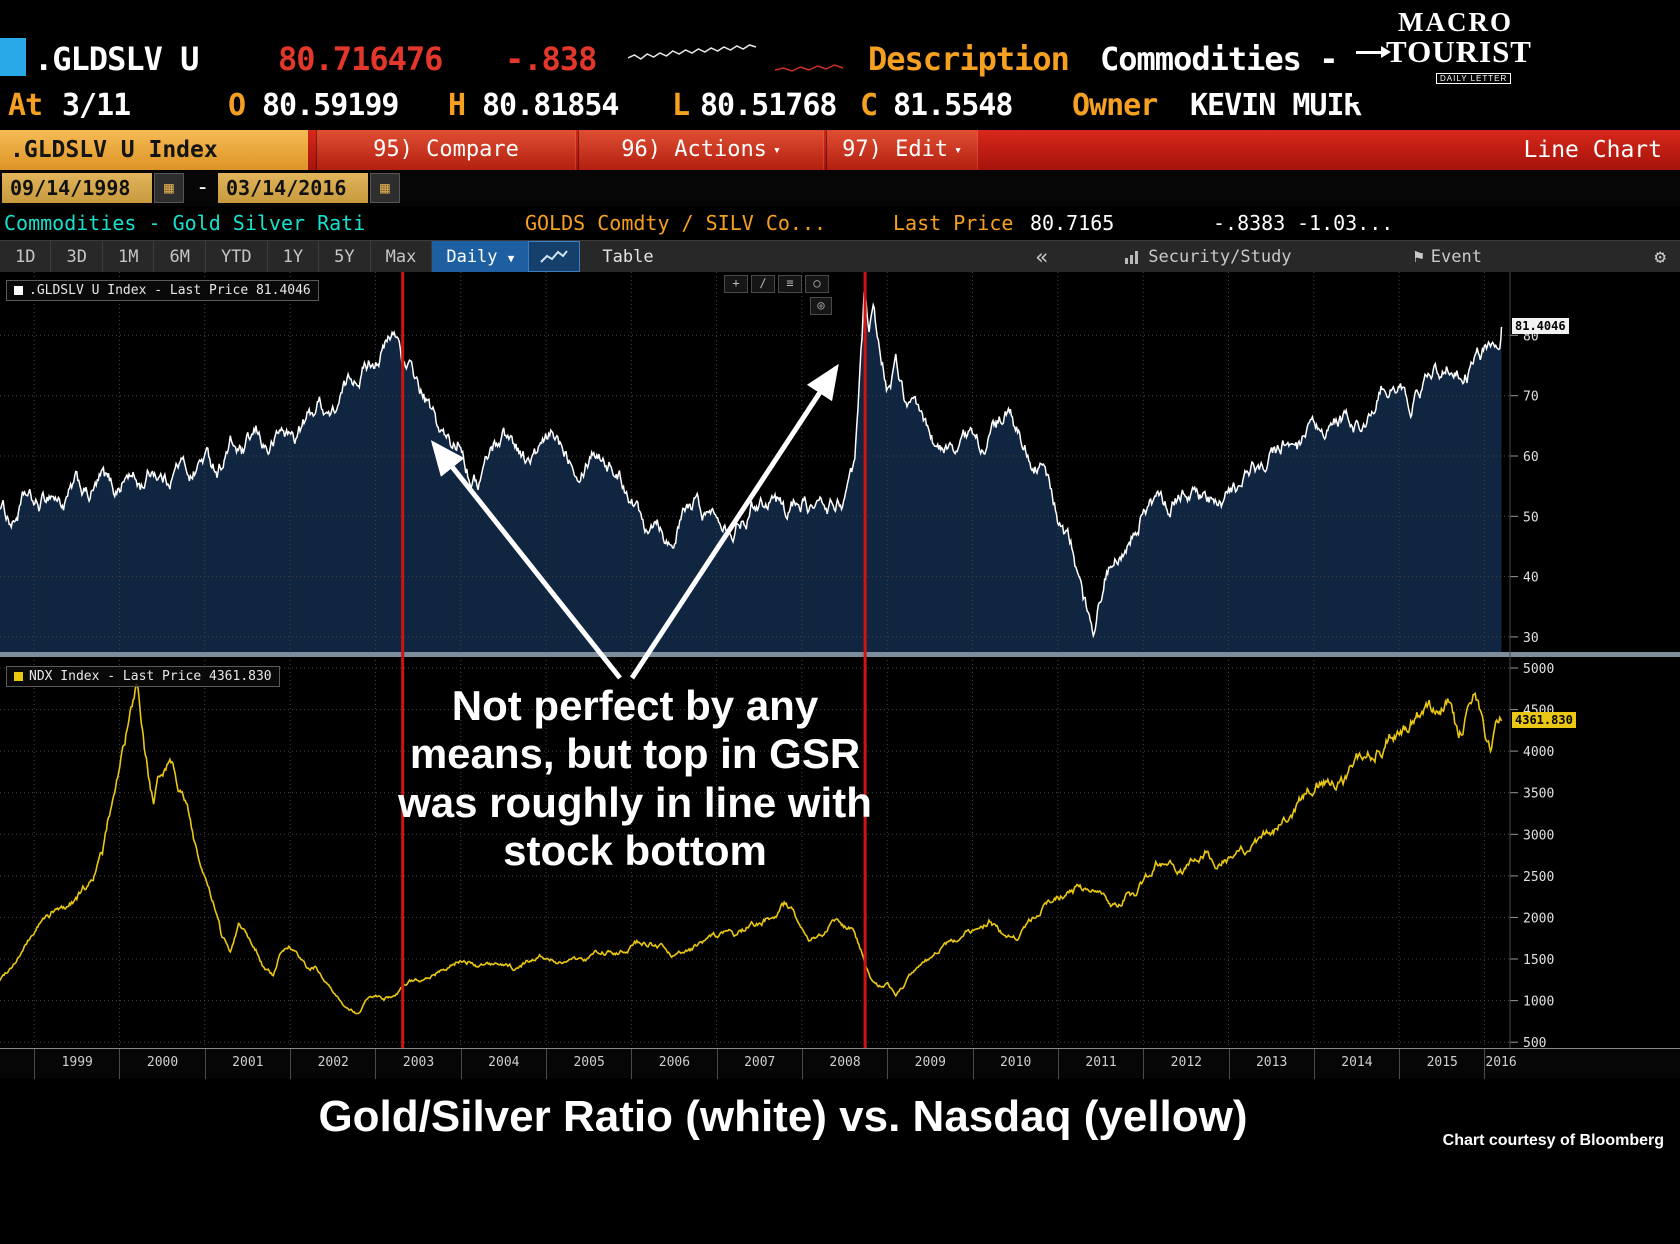 The width and height of the screenshot is (1680, 1244). What do you see at coordinates (1276, 105) in the screenshot?
I see `owner-value: KEVIN MUIR` at bounding box center [1276, 105].